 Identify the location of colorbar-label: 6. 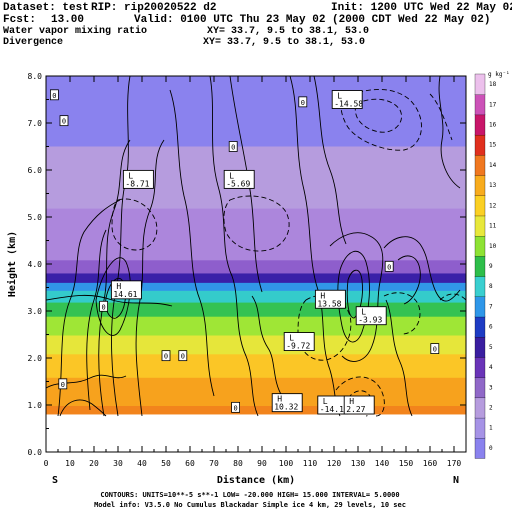
(491, 327).